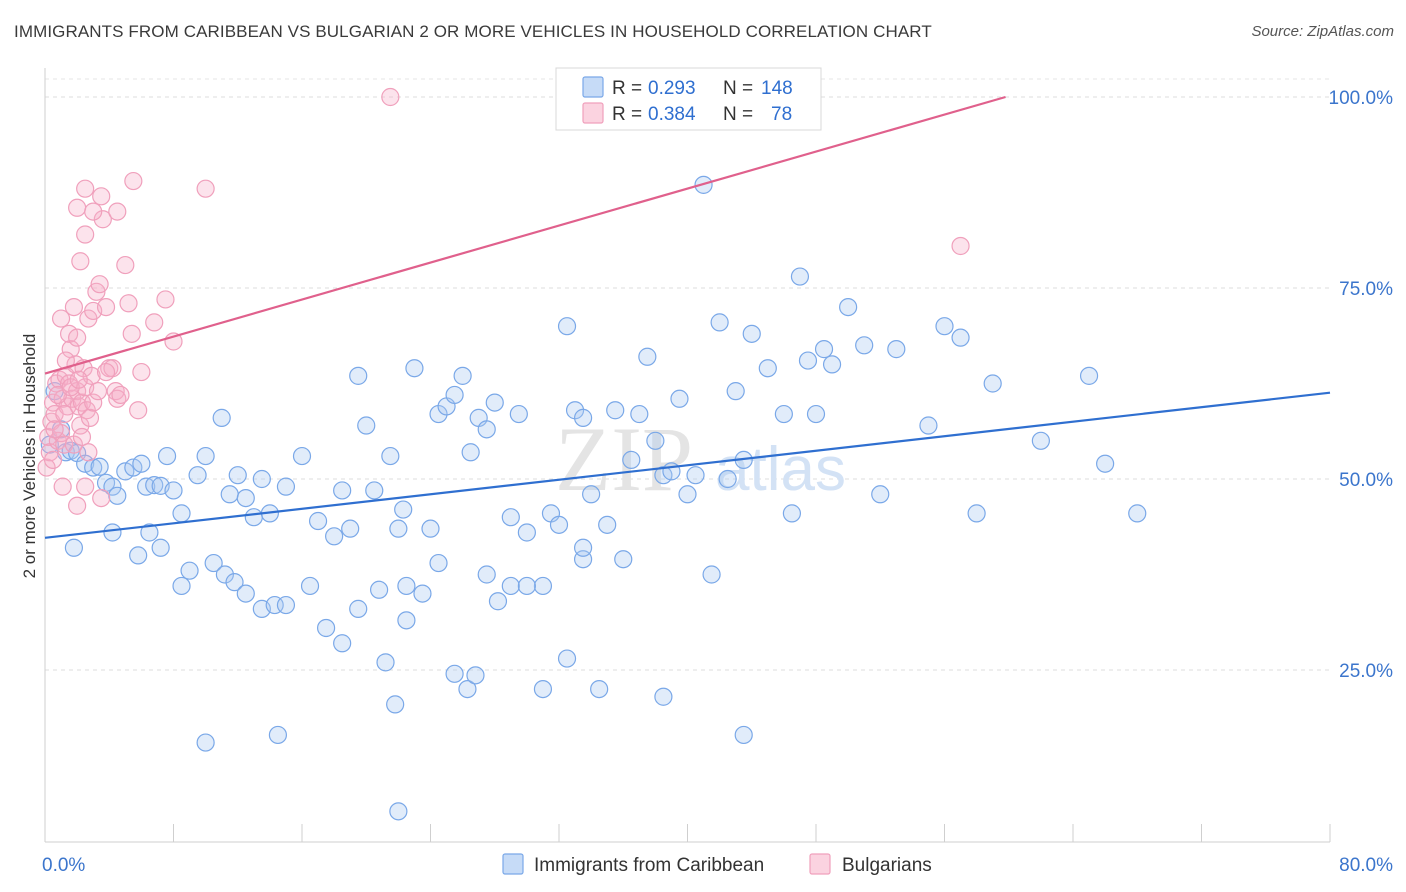  What do you see at coordinates (513, 864) in the screenshot?
I see `legend-swatch-caribbean-bottom` at bounding box center [513, 864].